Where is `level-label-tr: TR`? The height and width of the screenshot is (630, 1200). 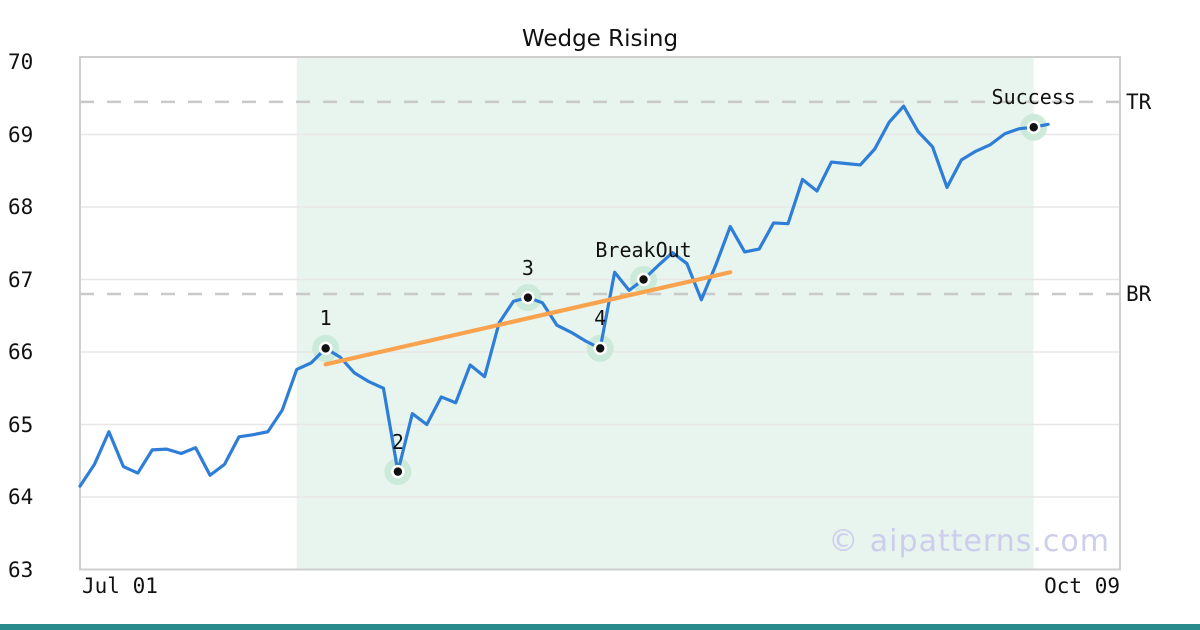
level-label-tr: TR is located at coordinates (1139, 101).